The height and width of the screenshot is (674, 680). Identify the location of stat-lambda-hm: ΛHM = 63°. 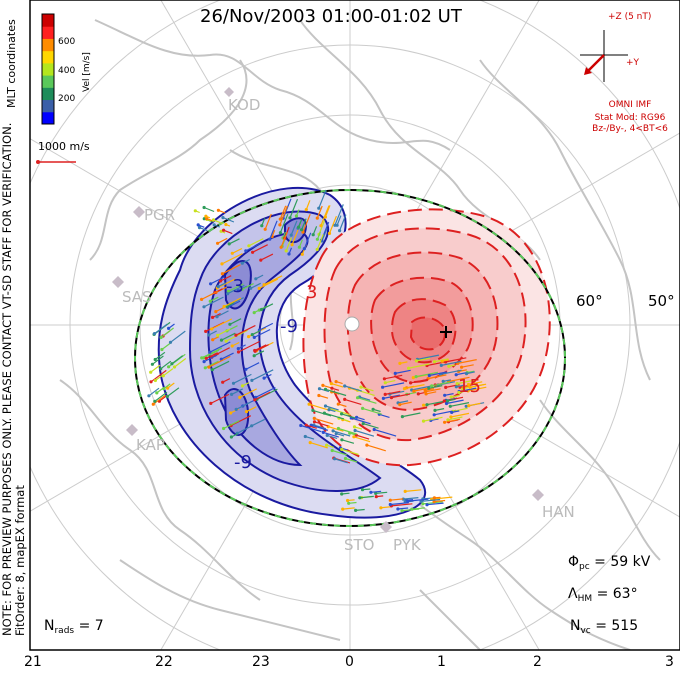
(603, 595).